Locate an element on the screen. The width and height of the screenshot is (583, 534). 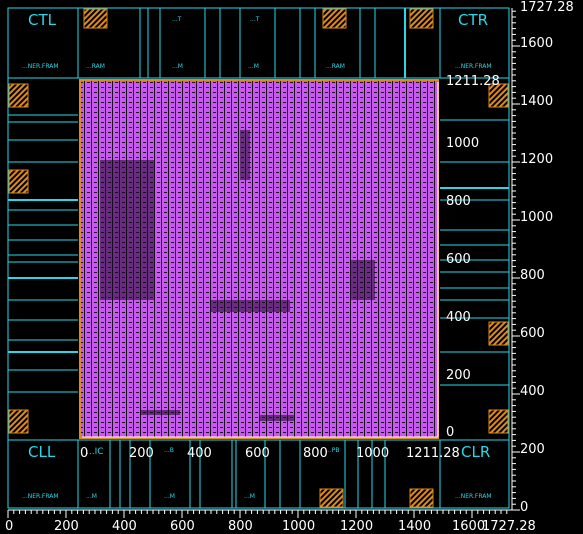
top-pad-row is located at coordinates (259, 43).